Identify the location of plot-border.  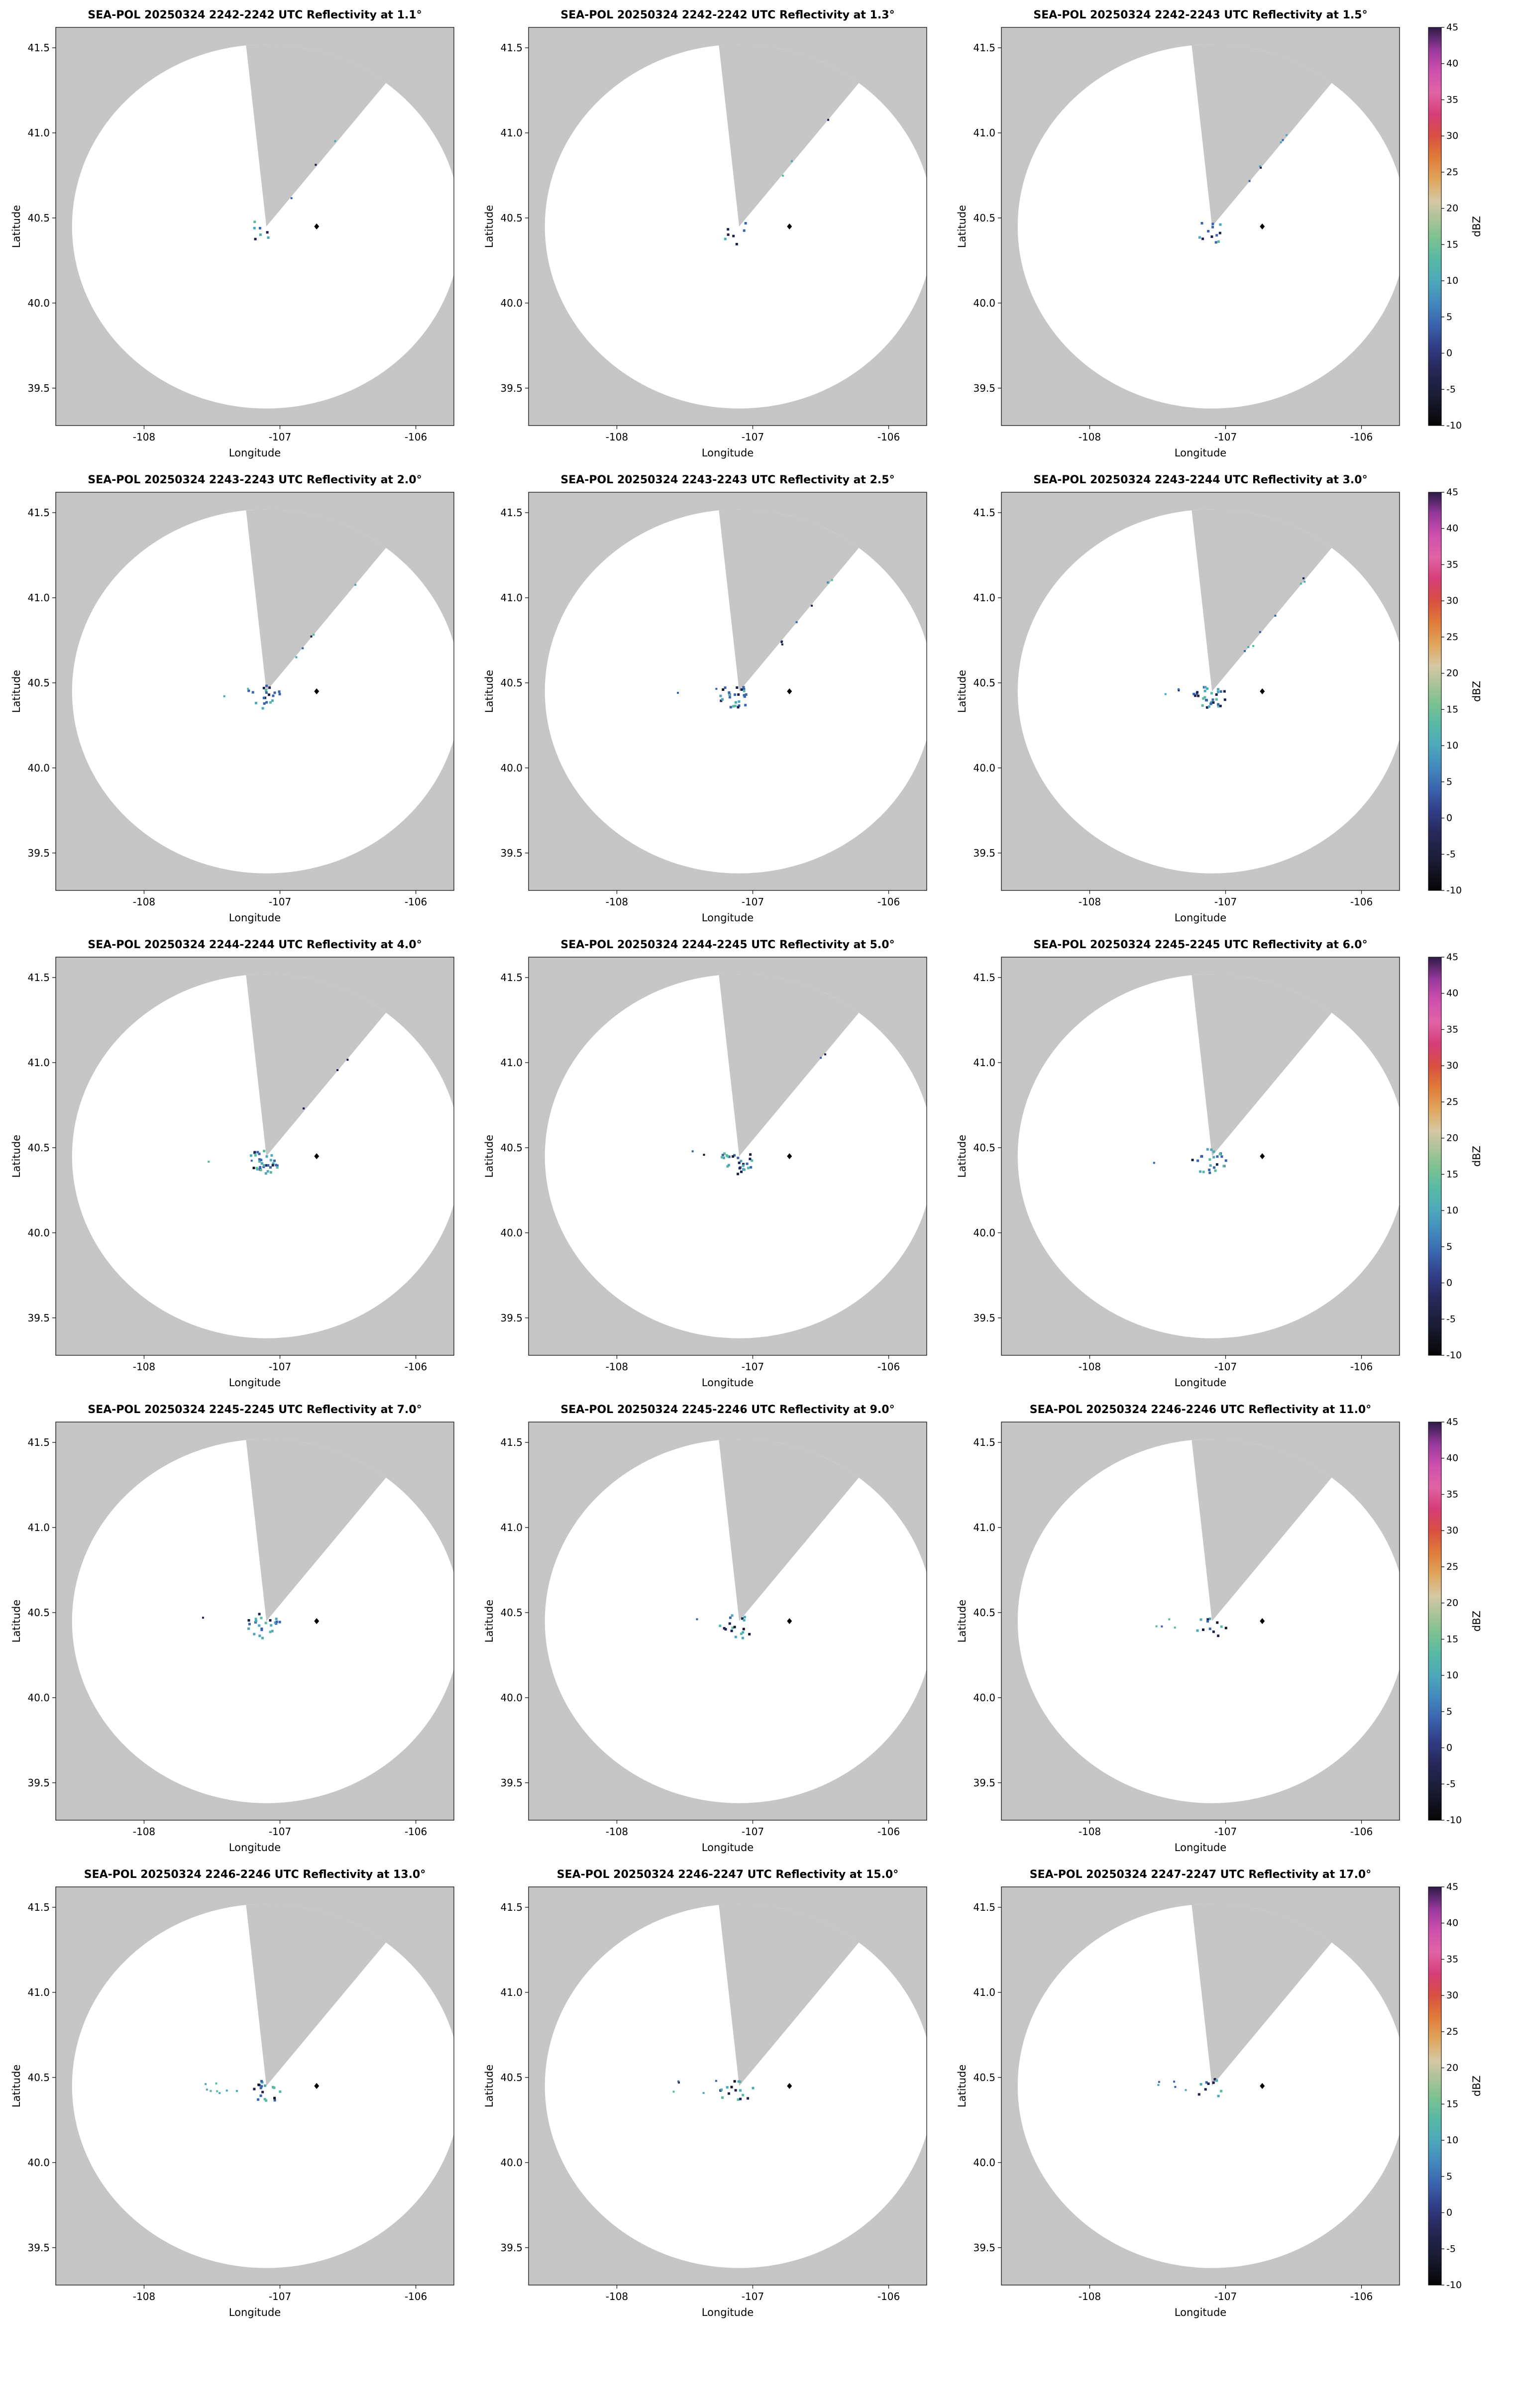
(1201, 1157).